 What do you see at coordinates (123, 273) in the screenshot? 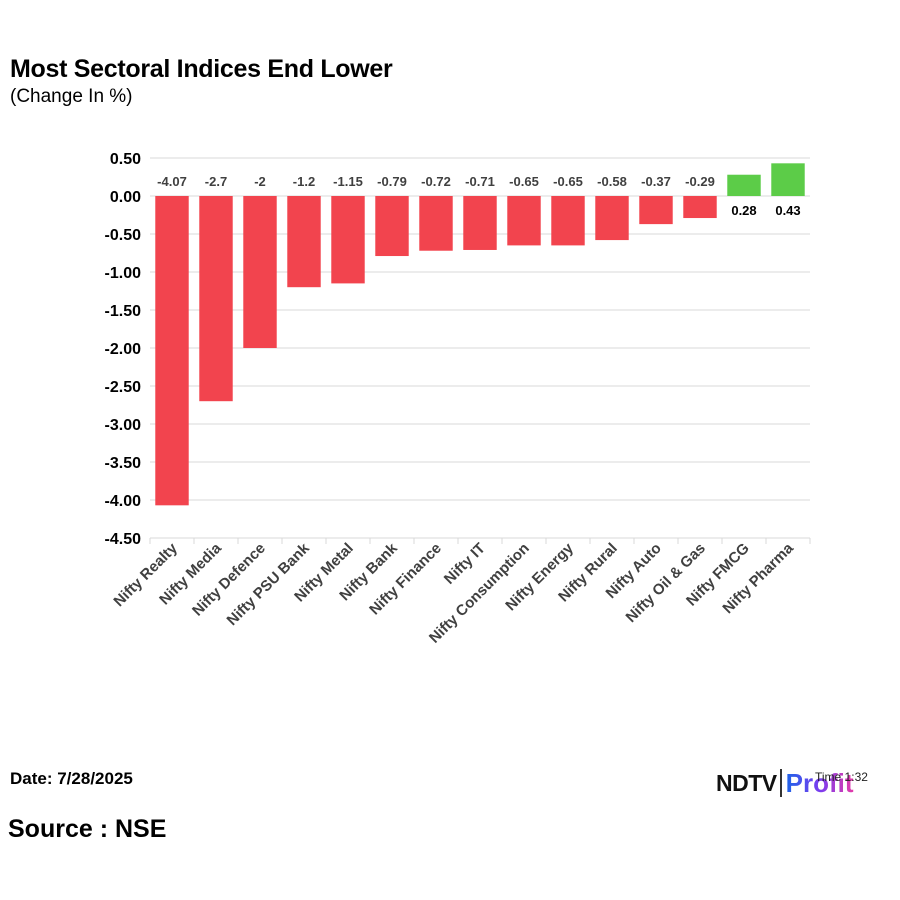
I see `y-tick-label: -1.00` at bounding box center [123, 273].